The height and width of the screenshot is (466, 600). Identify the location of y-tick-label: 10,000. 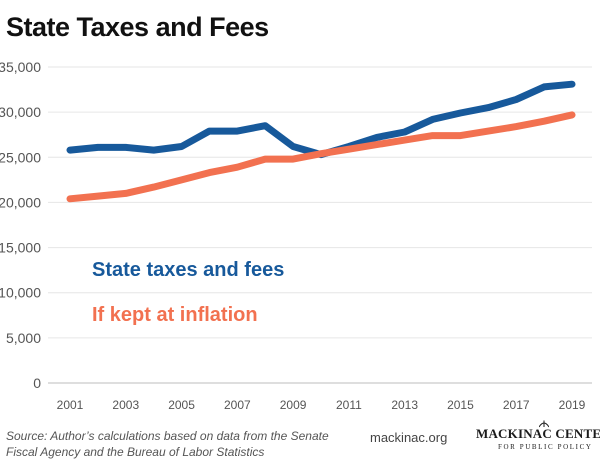
(20, 293).